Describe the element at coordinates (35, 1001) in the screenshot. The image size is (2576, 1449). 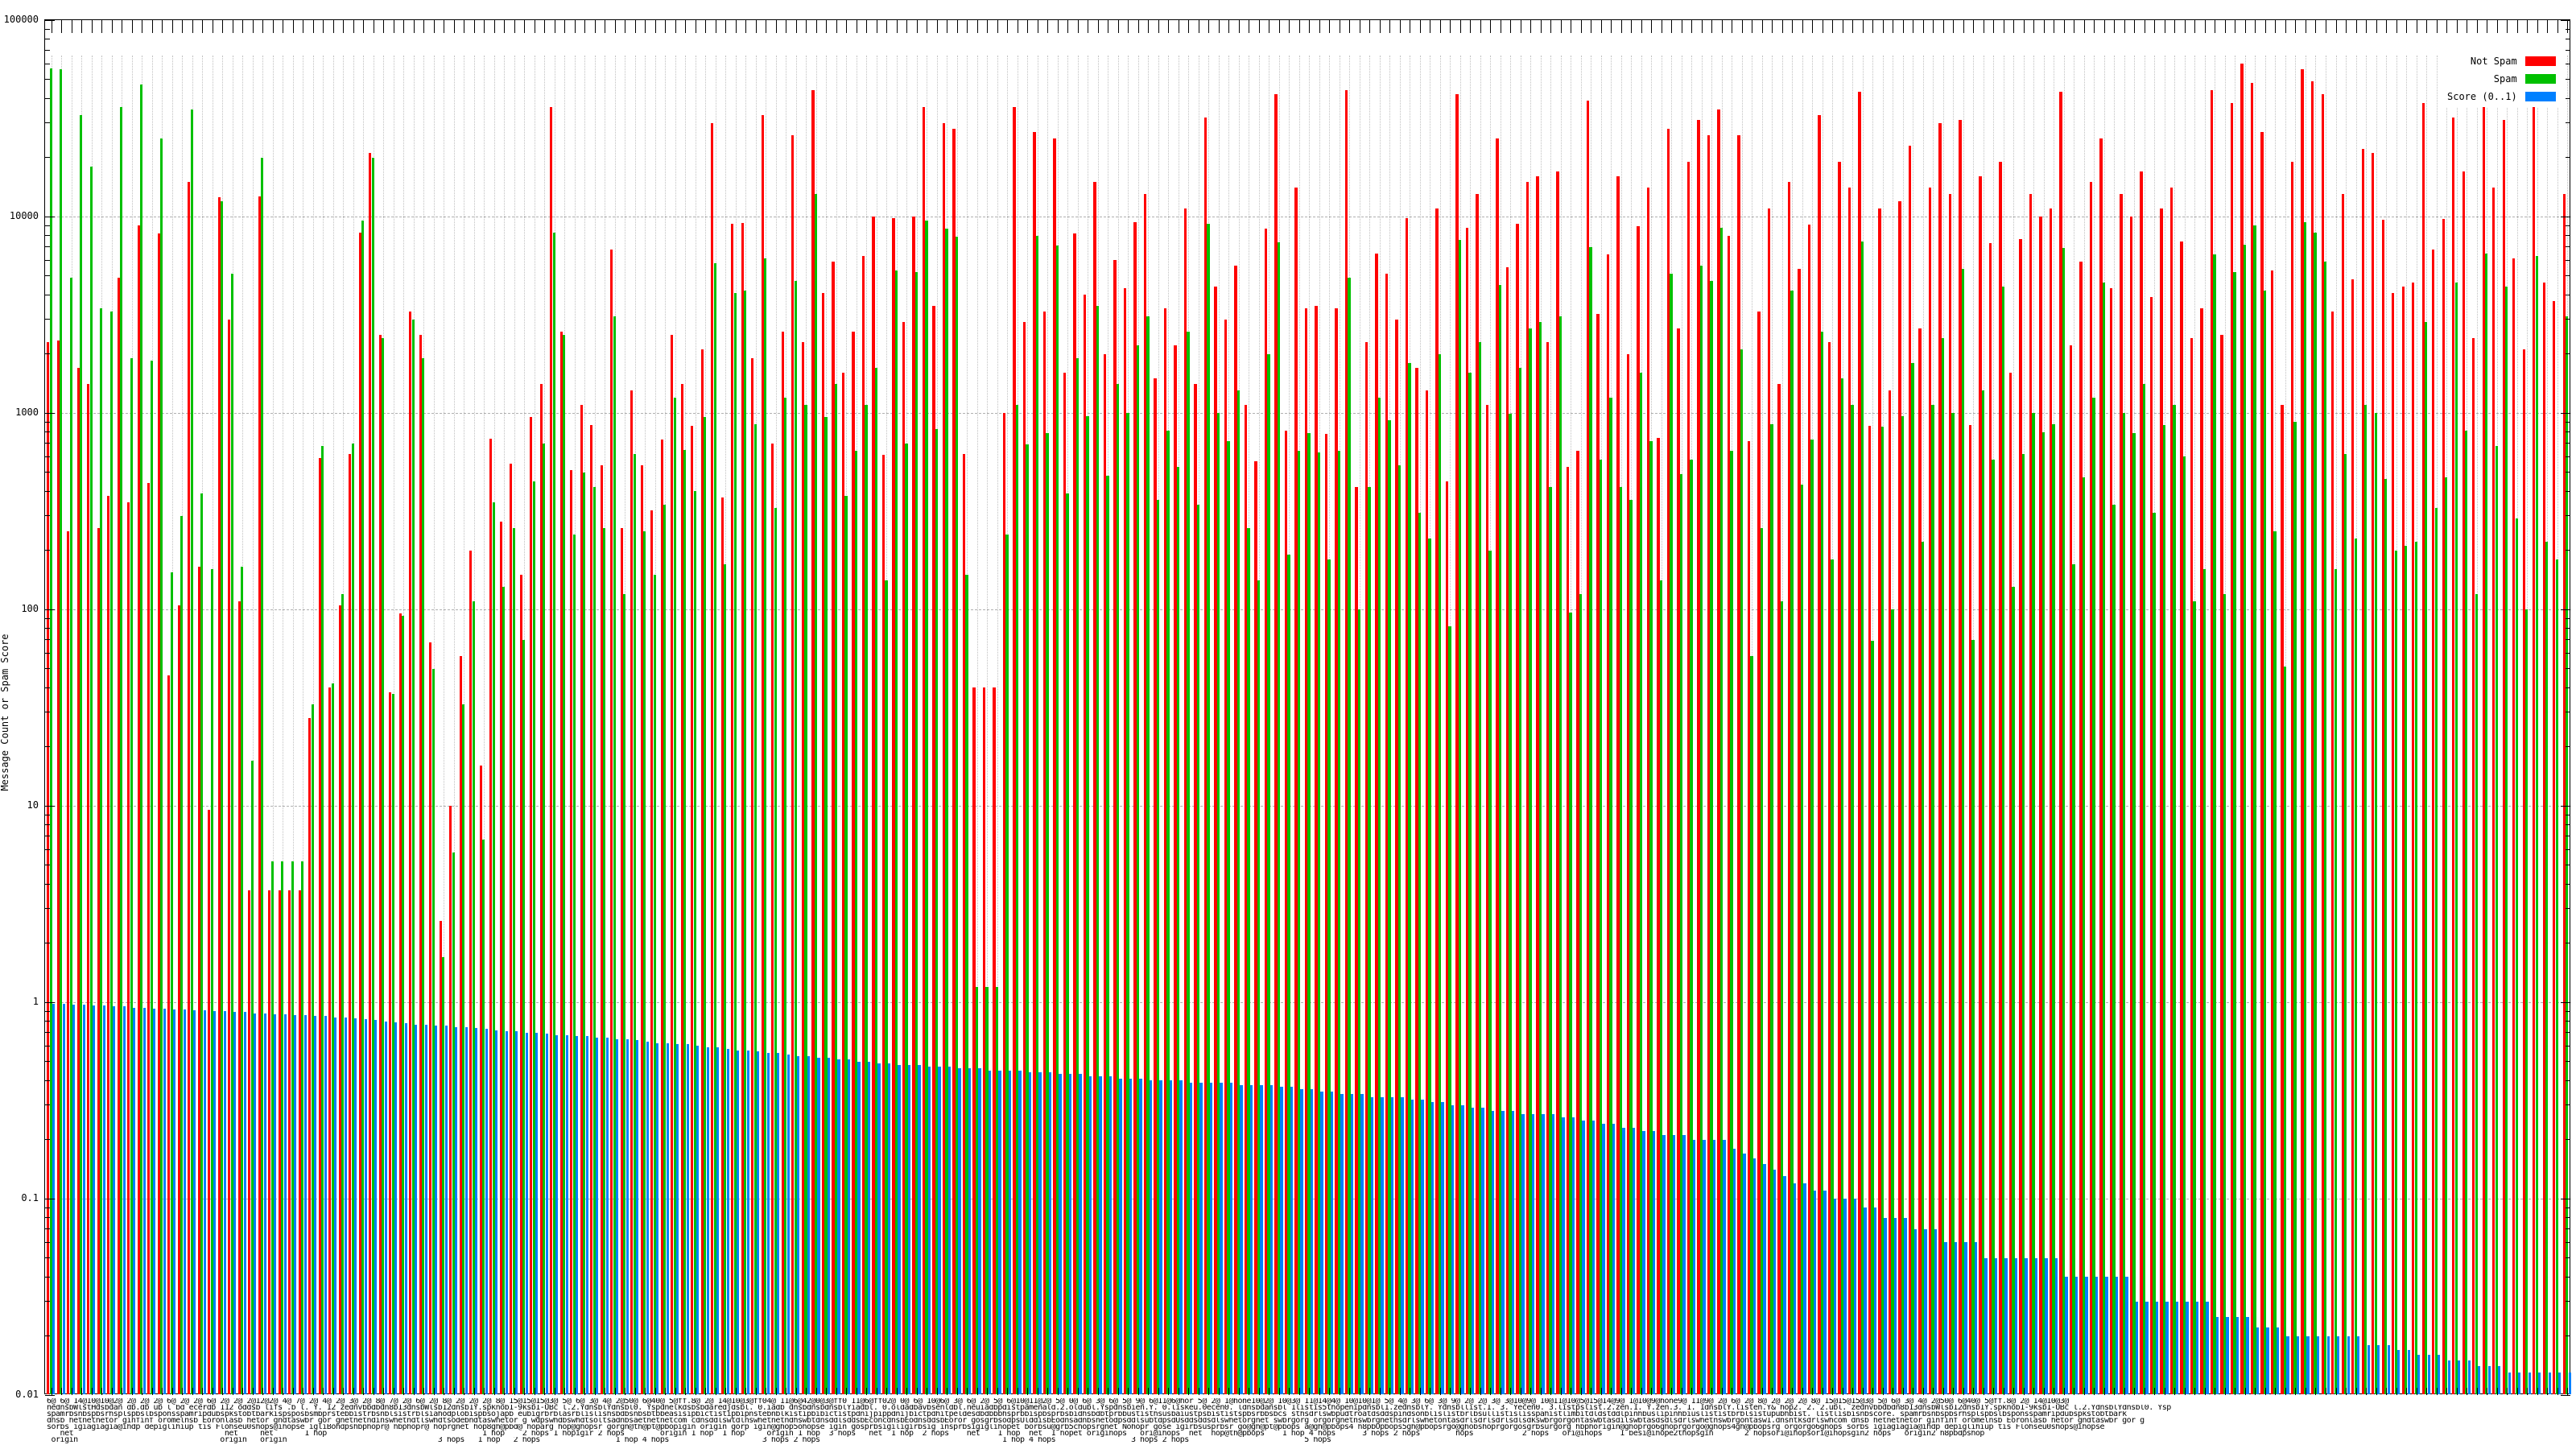
I see `y-tick-label: 1` at that location.